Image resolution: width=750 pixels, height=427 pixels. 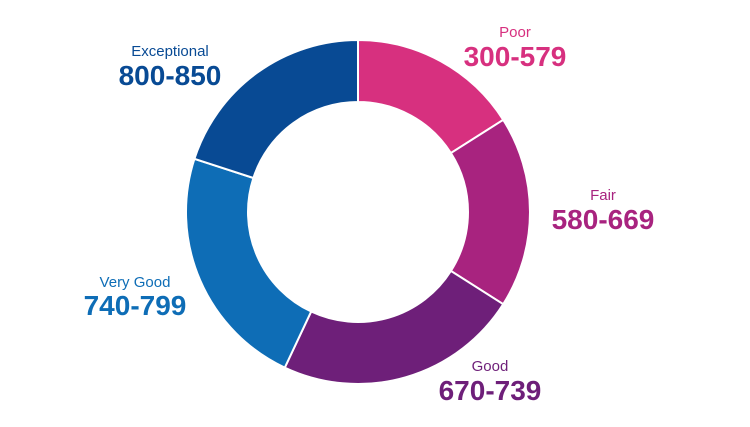 I want to click on good-slice, so click(x=394, y=327).